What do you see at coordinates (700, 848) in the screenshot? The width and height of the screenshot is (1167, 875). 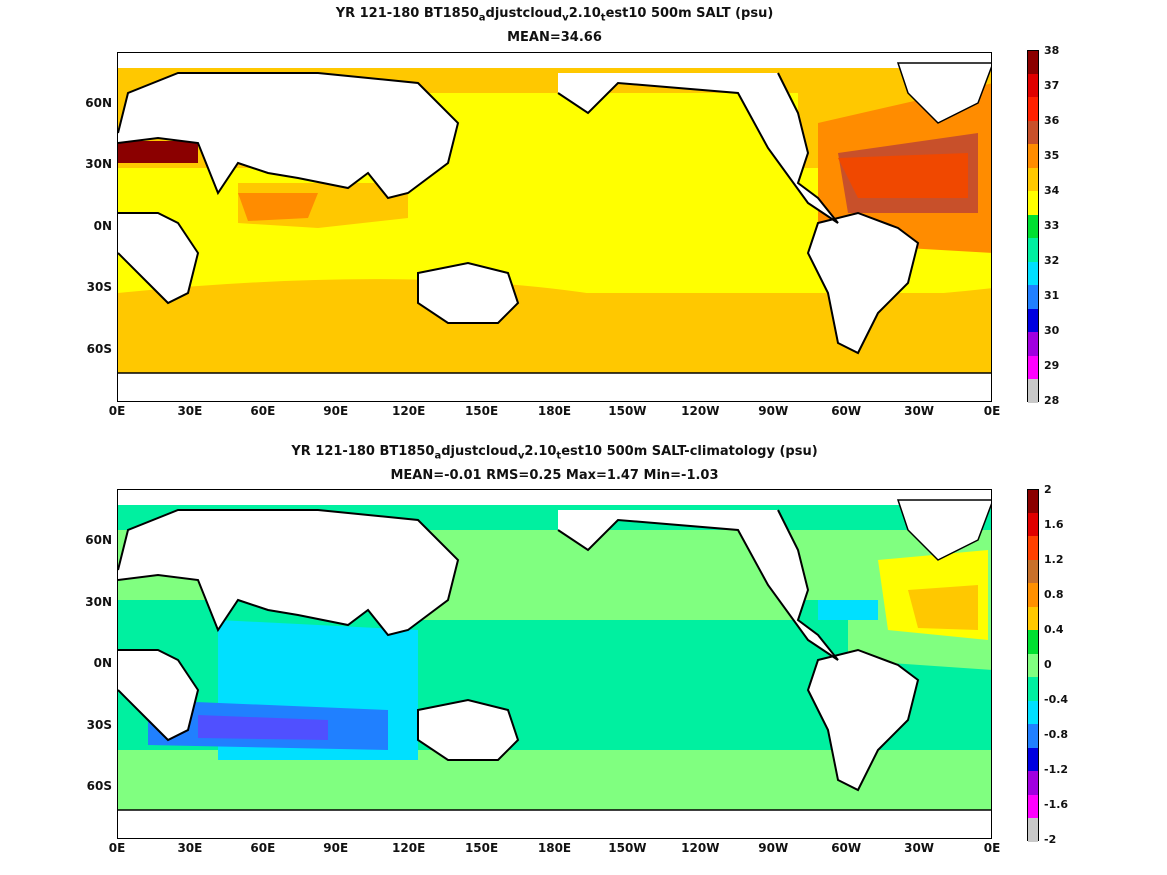 I see `panel2-xtick-8: 120W` at bounding box center [700, 848].